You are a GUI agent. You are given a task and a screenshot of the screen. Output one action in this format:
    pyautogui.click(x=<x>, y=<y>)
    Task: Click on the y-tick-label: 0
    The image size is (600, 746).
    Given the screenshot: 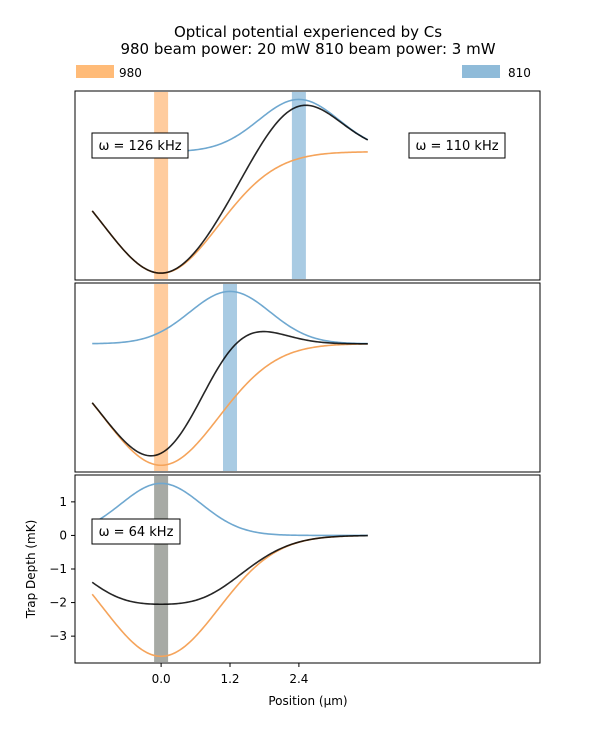 What is the action you would take?
    pyautogui.click(x=63, y=535)
    